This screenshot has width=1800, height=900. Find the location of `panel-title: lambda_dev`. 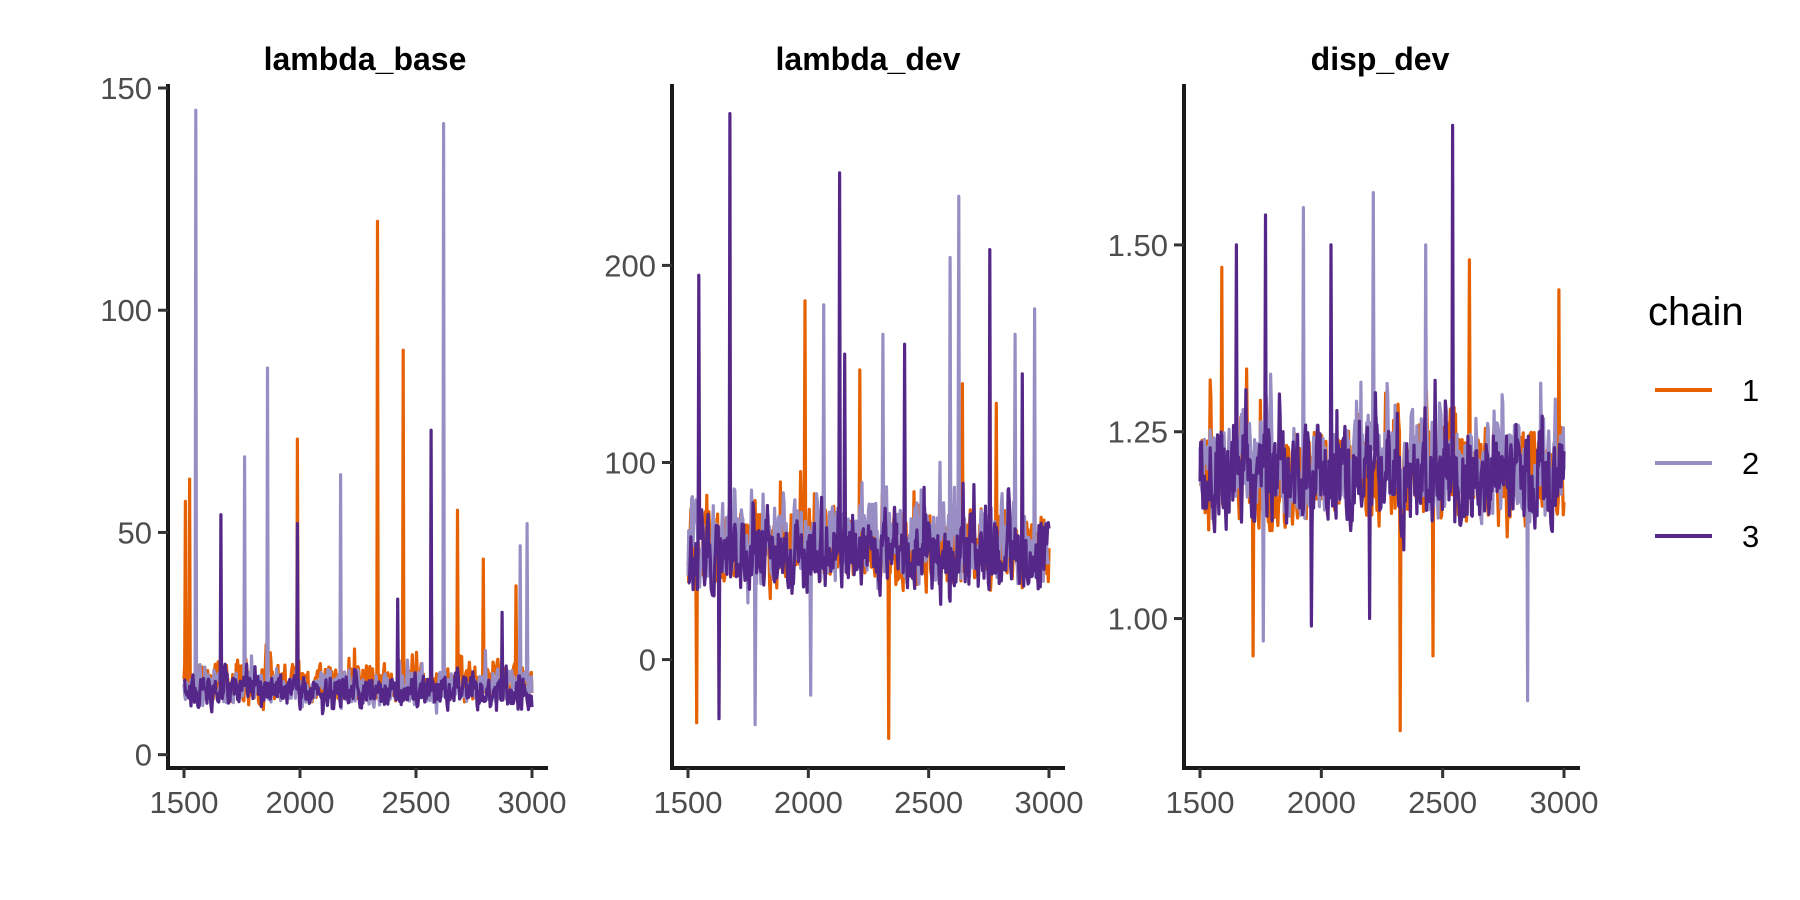

panel-title: lambda_dev is located at coordinates (868, 59).